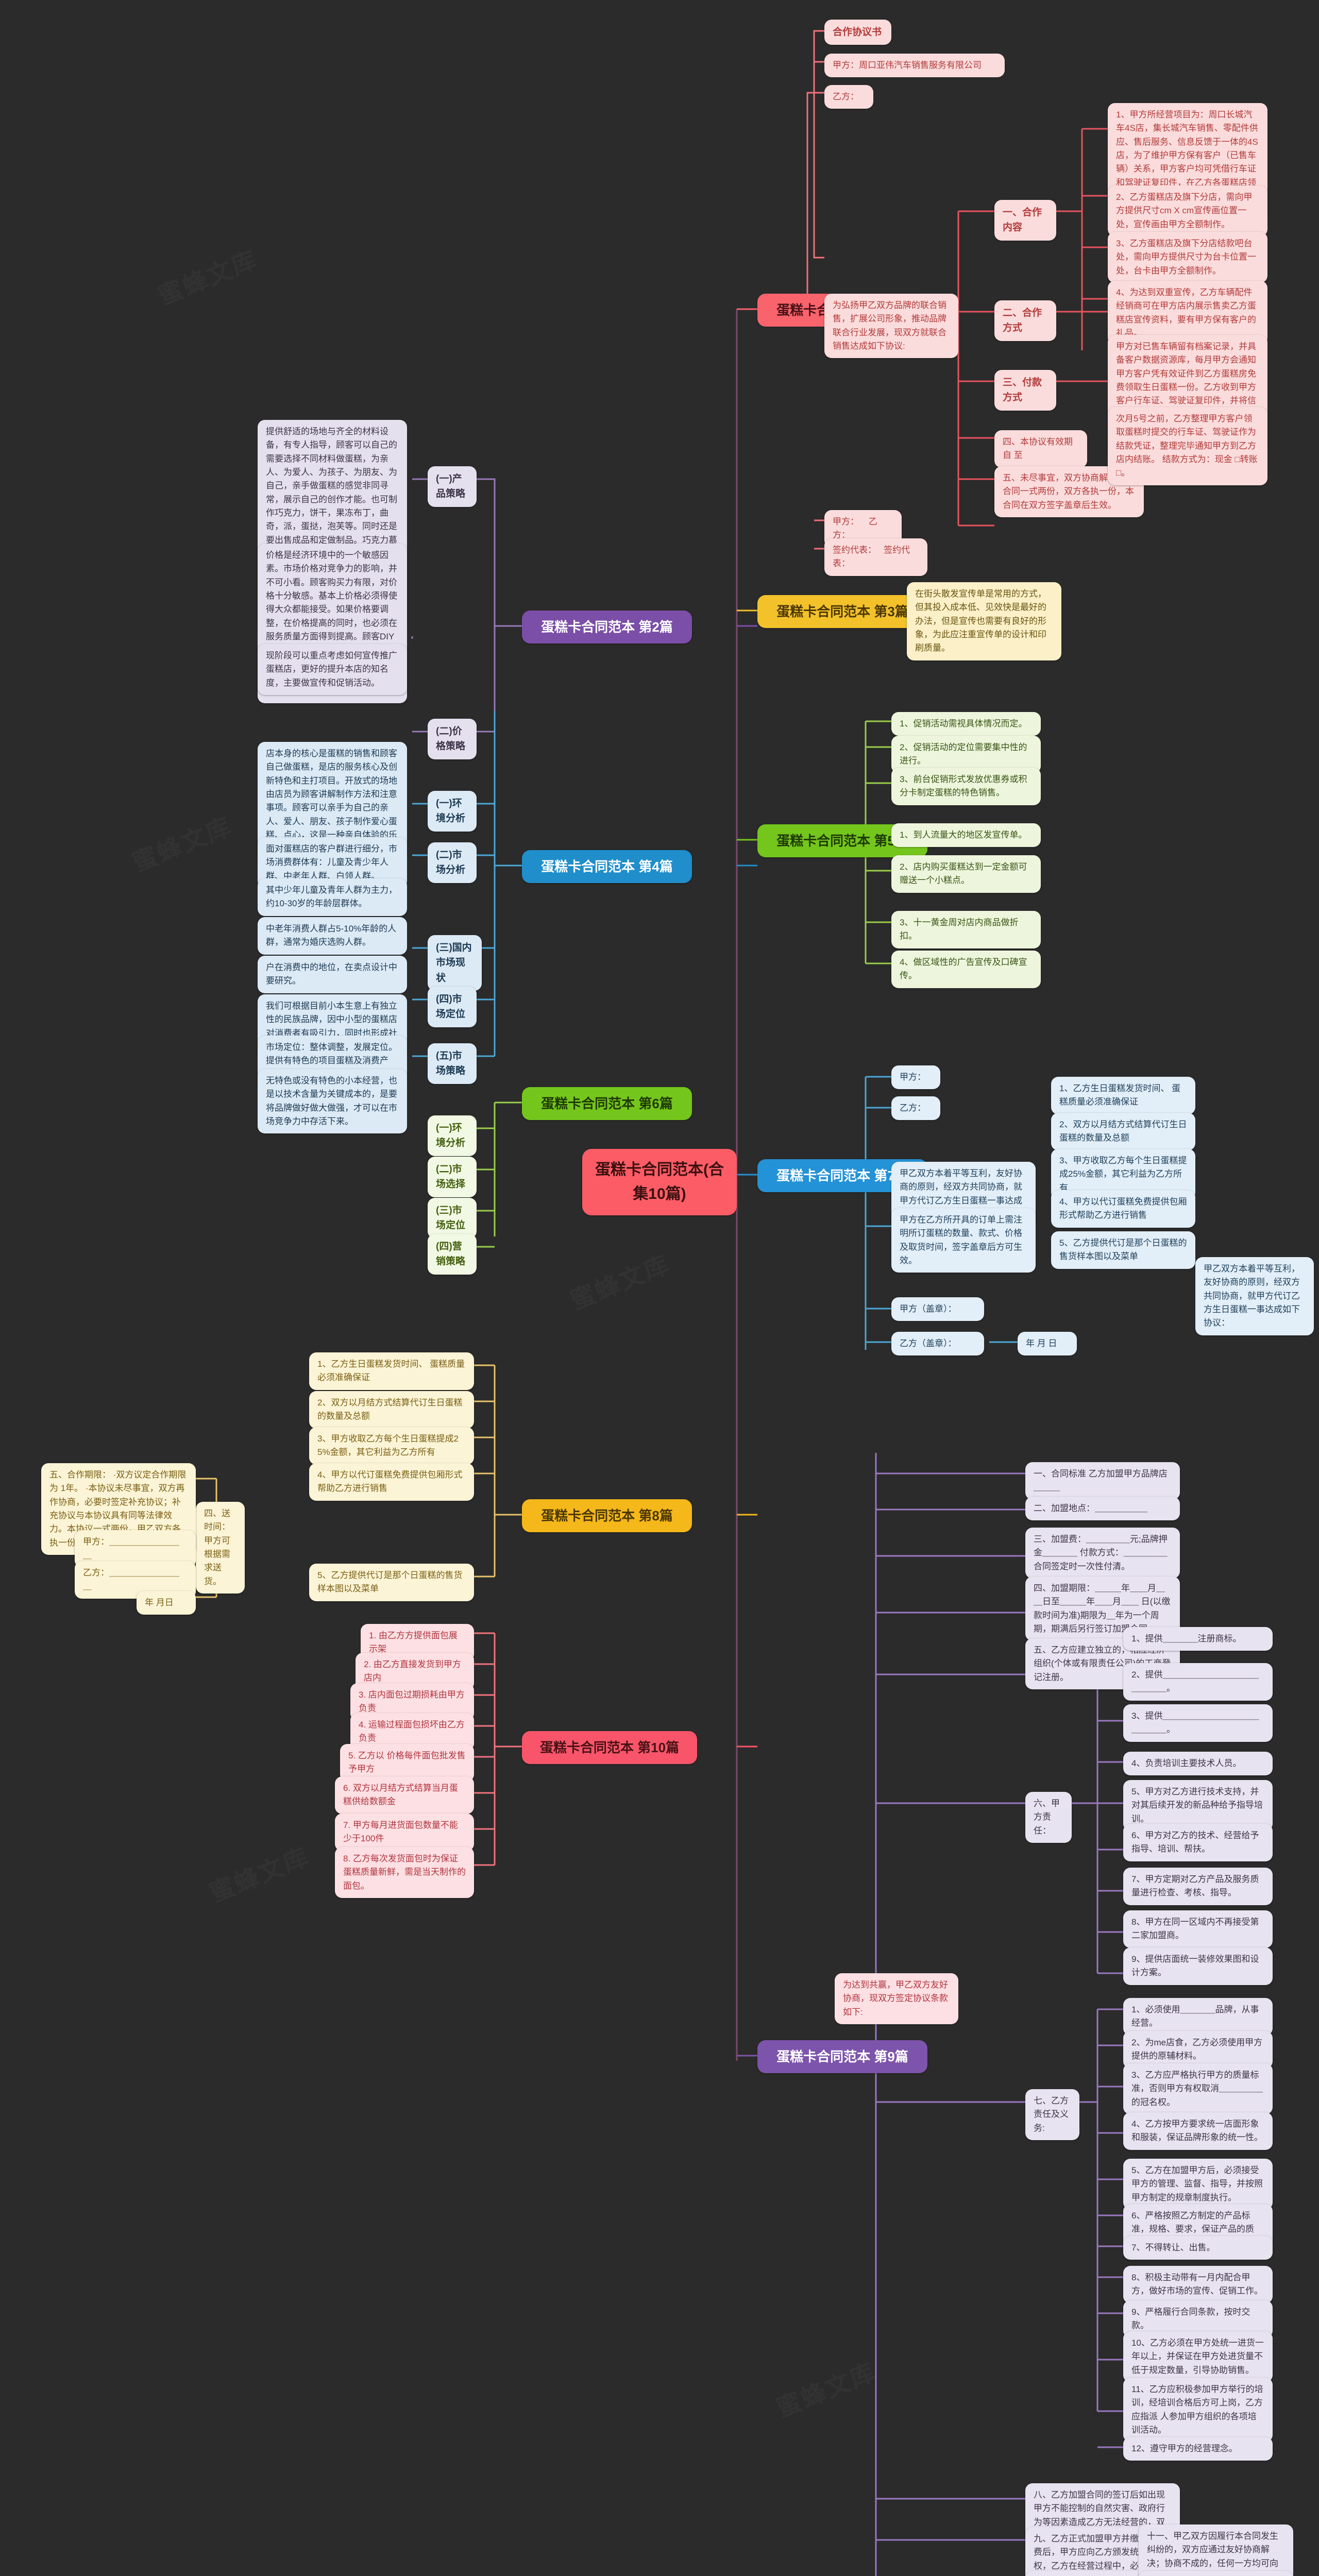  I want to click on p7-sign-a: 甲方（盖章）：, so click(938, 1309).